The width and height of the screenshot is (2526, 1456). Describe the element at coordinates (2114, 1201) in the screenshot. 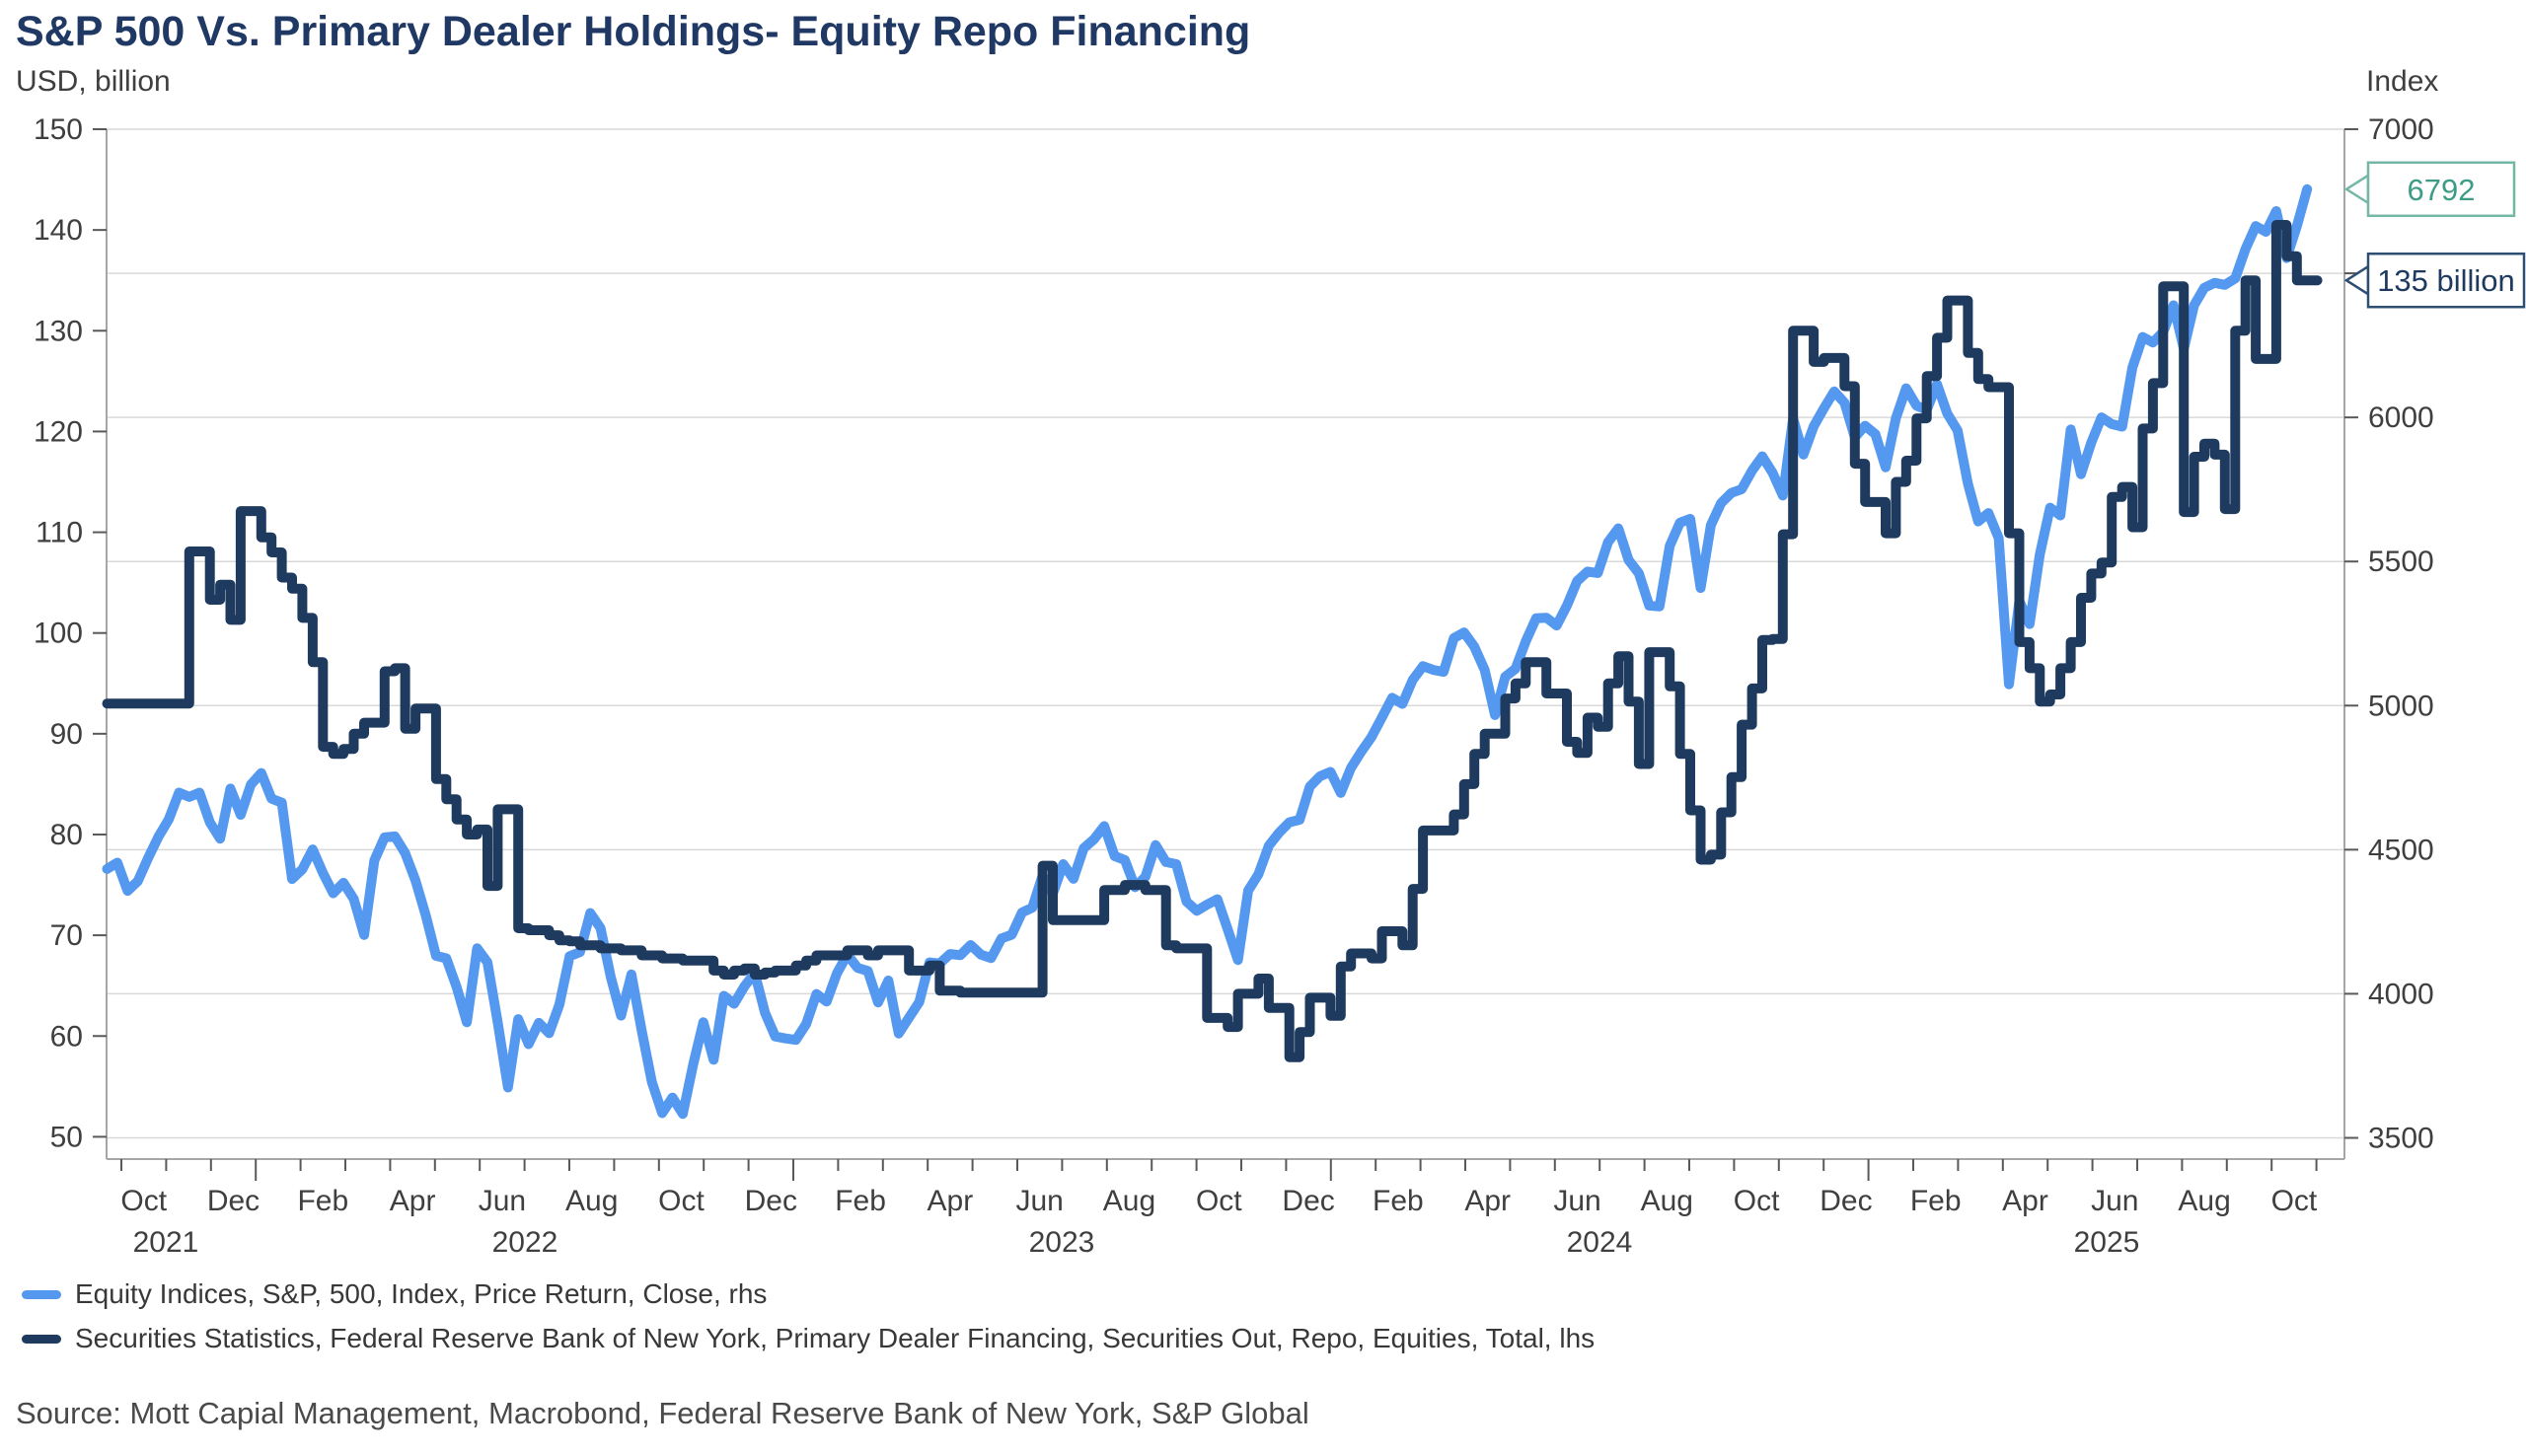

I see `month-label-45: Jun` at that location.